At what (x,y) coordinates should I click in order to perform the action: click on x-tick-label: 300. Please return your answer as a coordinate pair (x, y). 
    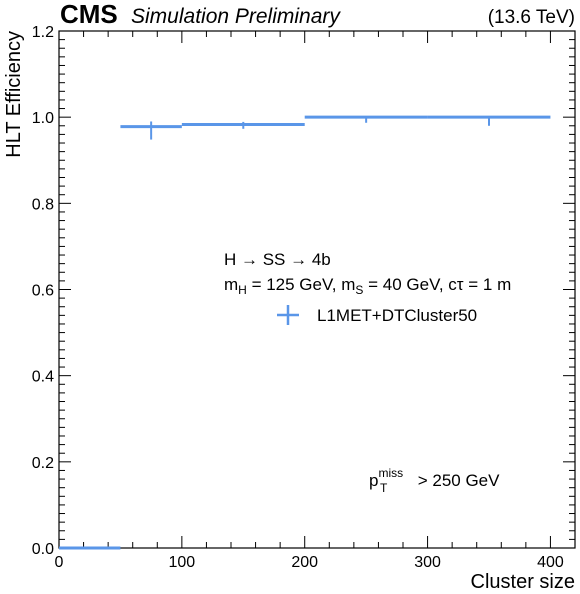
    Looking at the image, I should click on (427, 562).